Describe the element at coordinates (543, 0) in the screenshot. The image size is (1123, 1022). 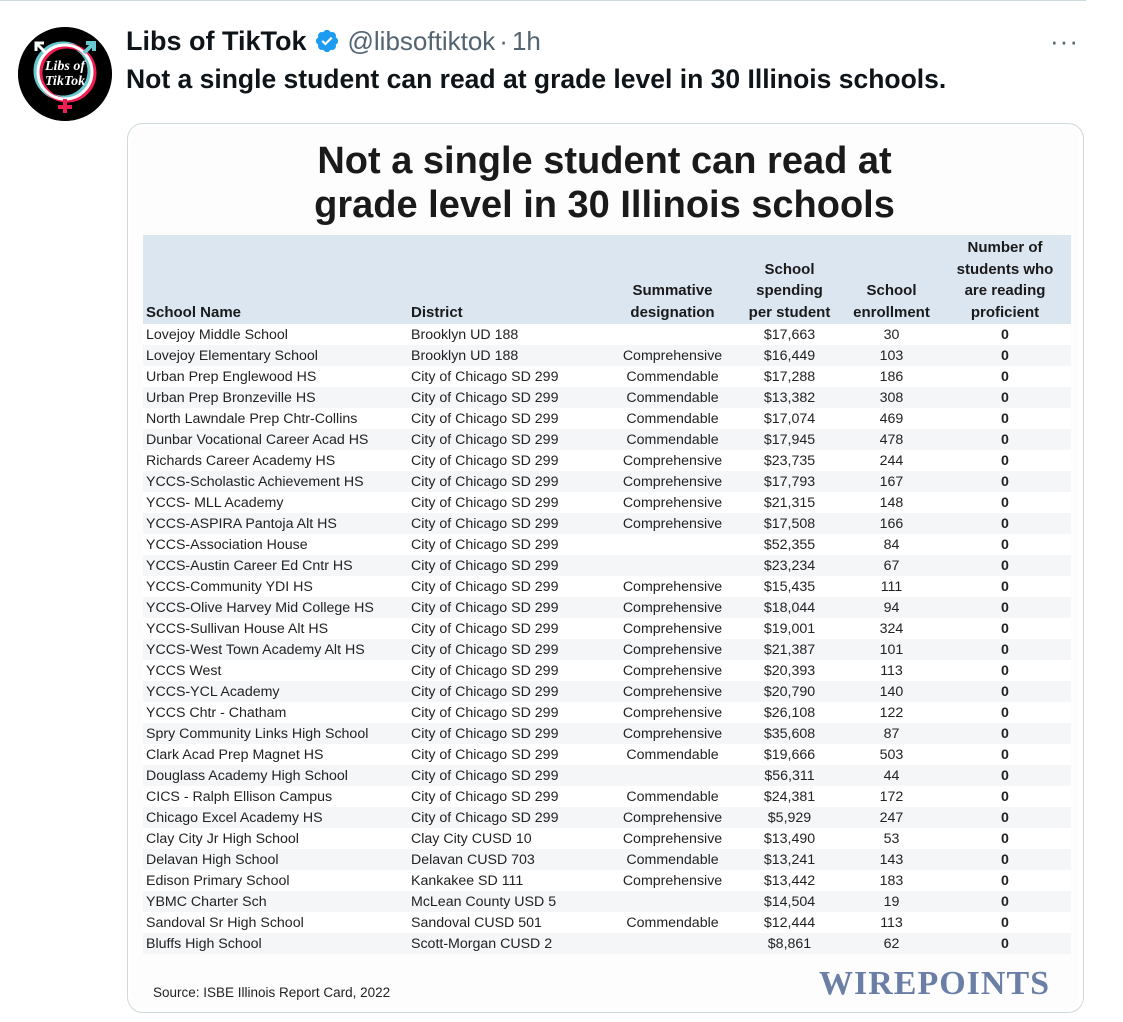
I see `divider` at that location.